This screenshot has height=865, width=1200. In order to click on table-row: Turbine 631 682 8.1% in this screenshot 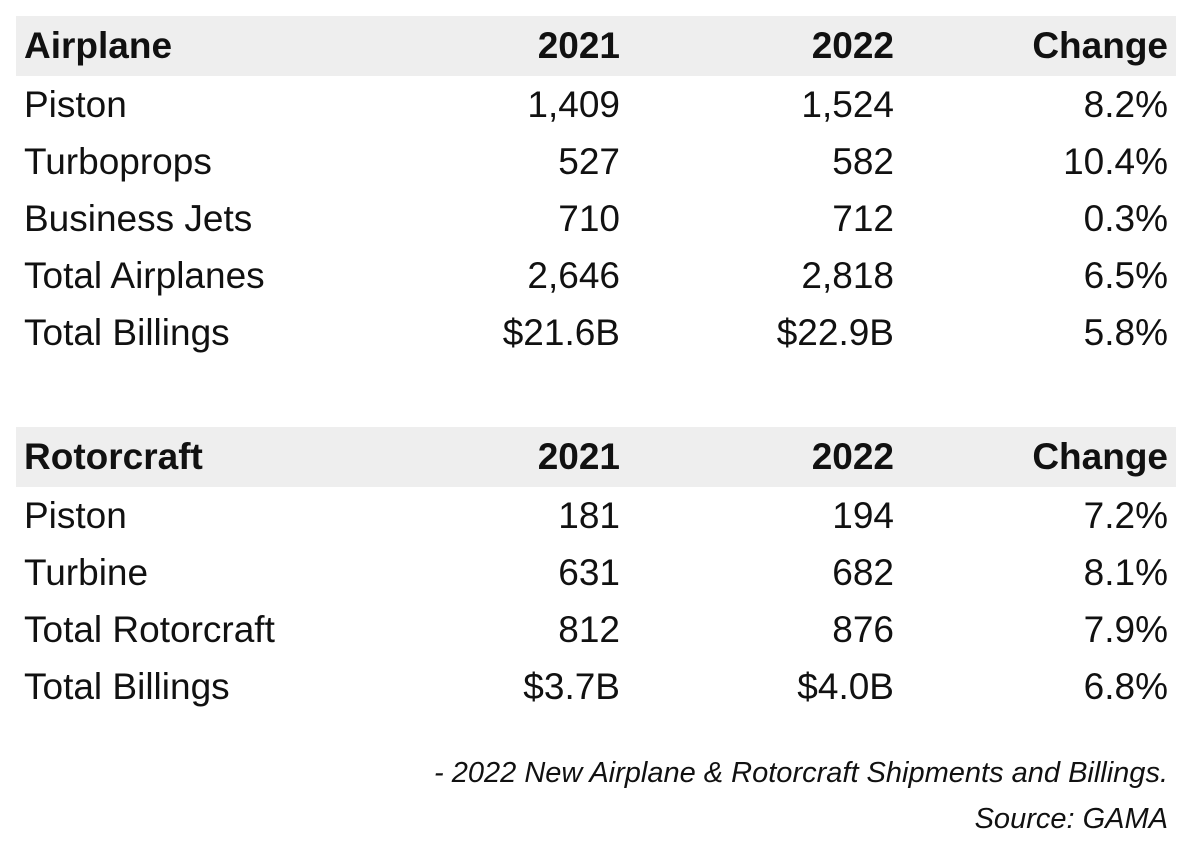, I will do `click(596, 572)`.